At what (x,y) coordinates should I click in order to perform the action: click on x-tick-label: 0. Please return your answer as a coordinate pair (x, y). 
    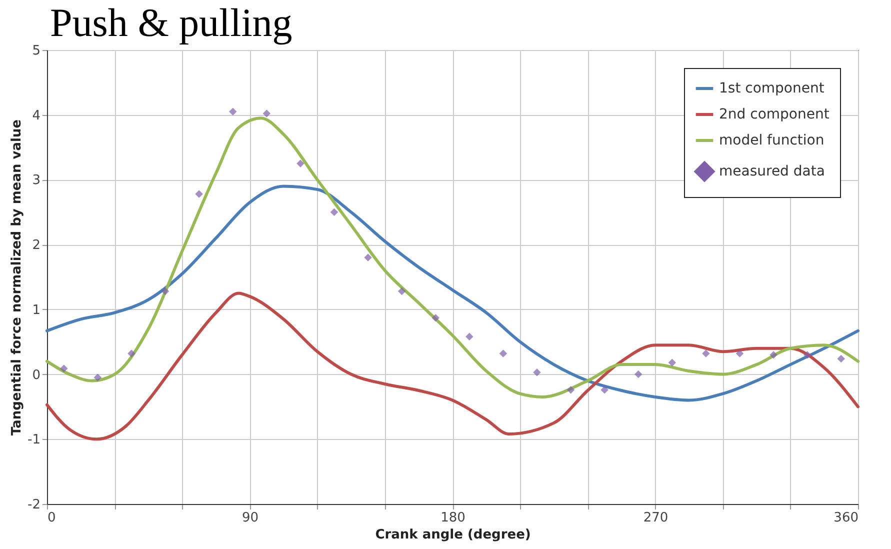
    Looking at the image, I should click on (52, 518).